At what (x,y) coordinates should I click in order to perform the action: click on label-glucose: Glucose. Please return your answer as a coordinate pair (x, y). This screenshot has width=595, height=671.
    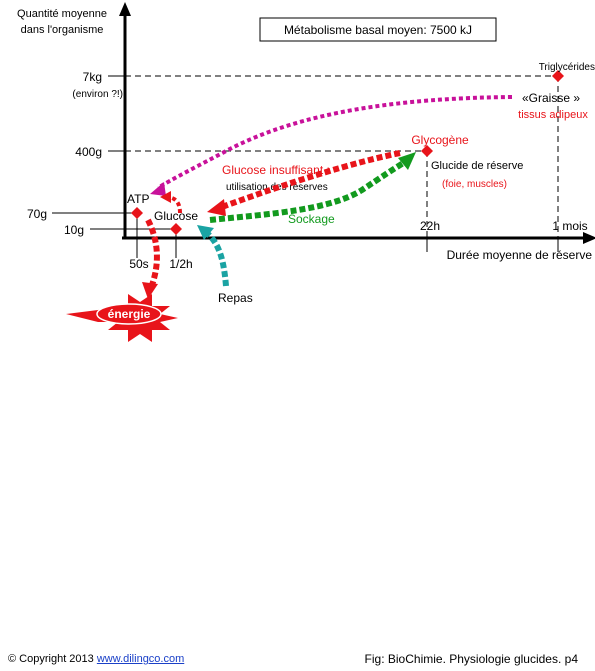
    Looking at the image, I should click on (176, 216).